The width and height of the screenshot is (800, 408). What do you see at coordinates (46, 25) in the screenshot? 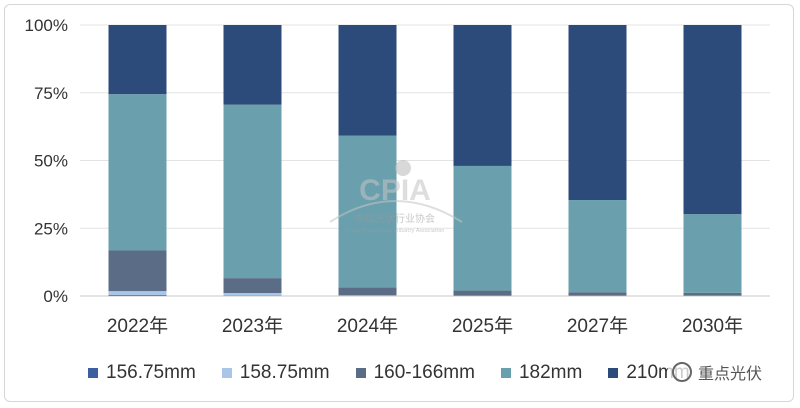
I see `y-tick-label: 100%` at bounding box center [46, 25].